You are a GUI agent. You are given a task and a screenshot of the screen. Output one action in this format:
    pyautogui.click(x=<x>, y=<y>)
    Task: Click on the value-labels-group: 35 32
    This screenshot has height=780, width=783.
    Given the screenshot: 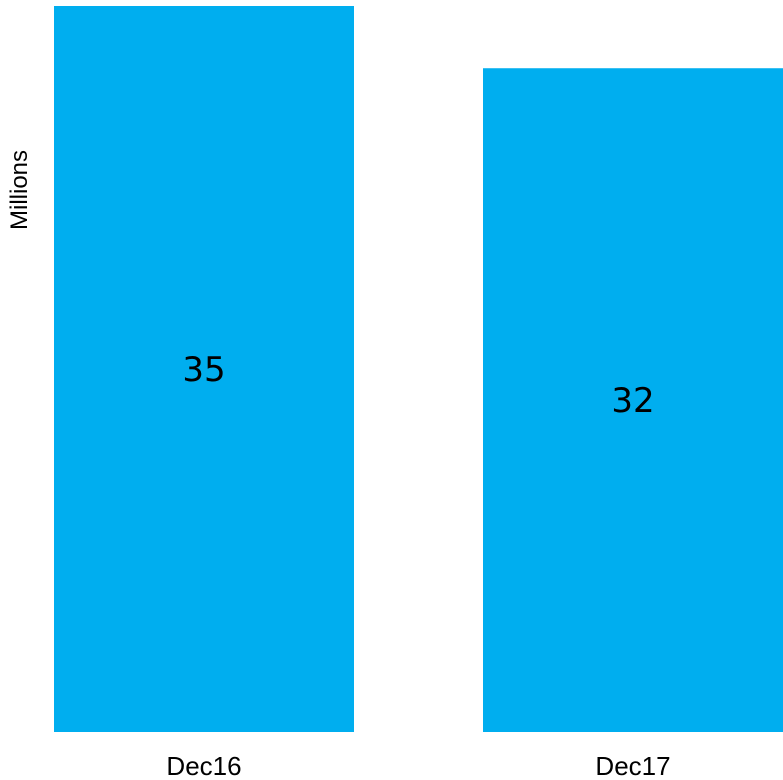 What is the action you would take?
    pyautogui.click(x=418, y=385)
    